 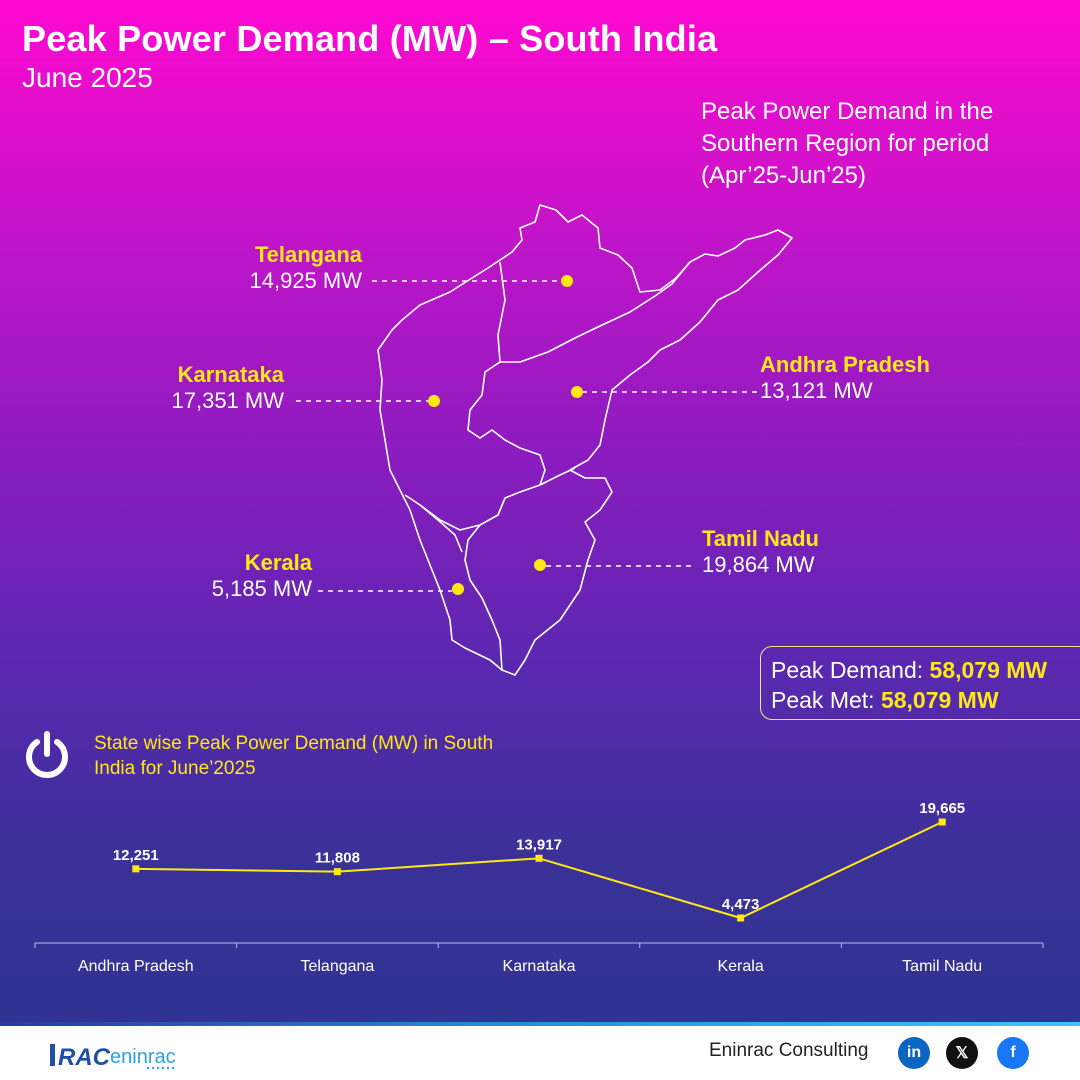 I want to click on state-label-tamil-nadu: Tamil Nadu 19,864 MW, so click(x=760, y=552).